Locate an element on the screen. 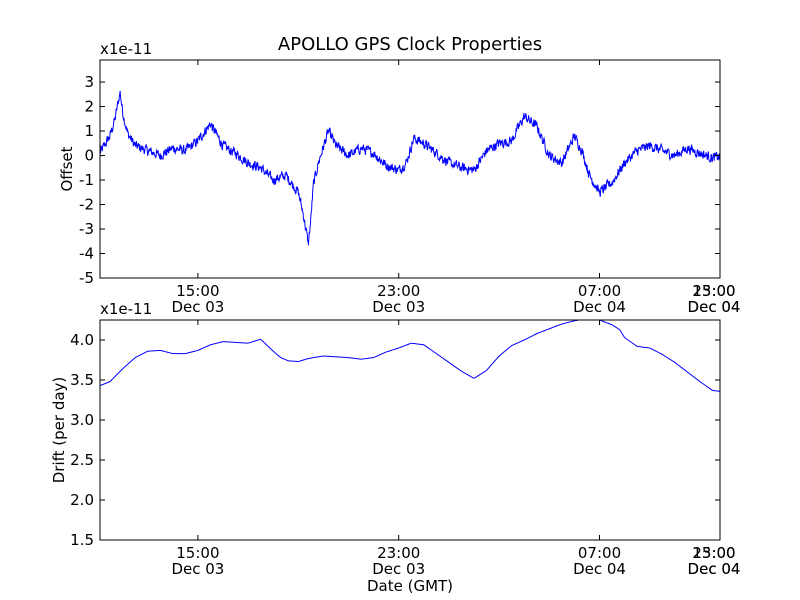  offset-multiplier-label: x1e-11 is located at coordinates (126, 49).